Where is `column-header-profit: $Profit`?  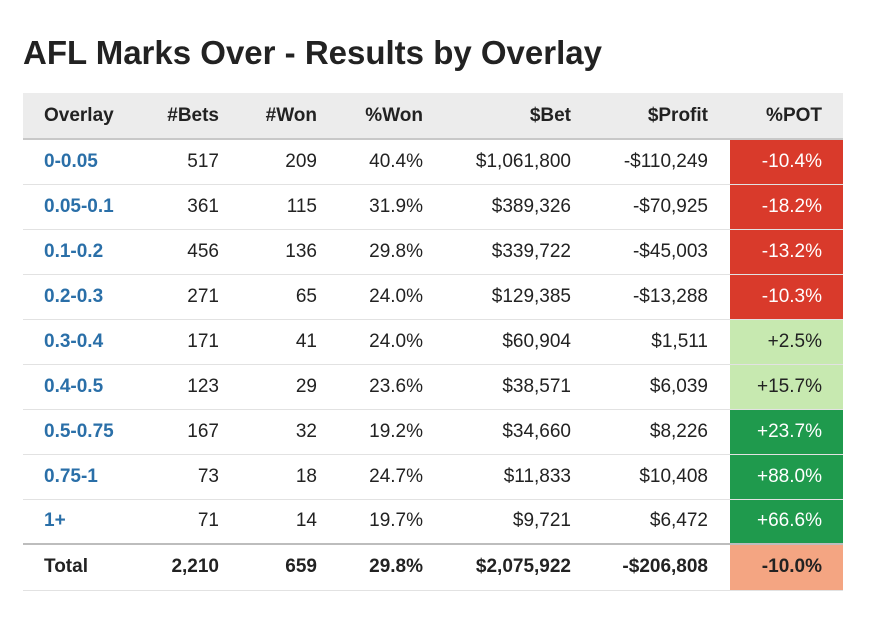
column-header-profit: $Profit is located at coordinates (661, 116).